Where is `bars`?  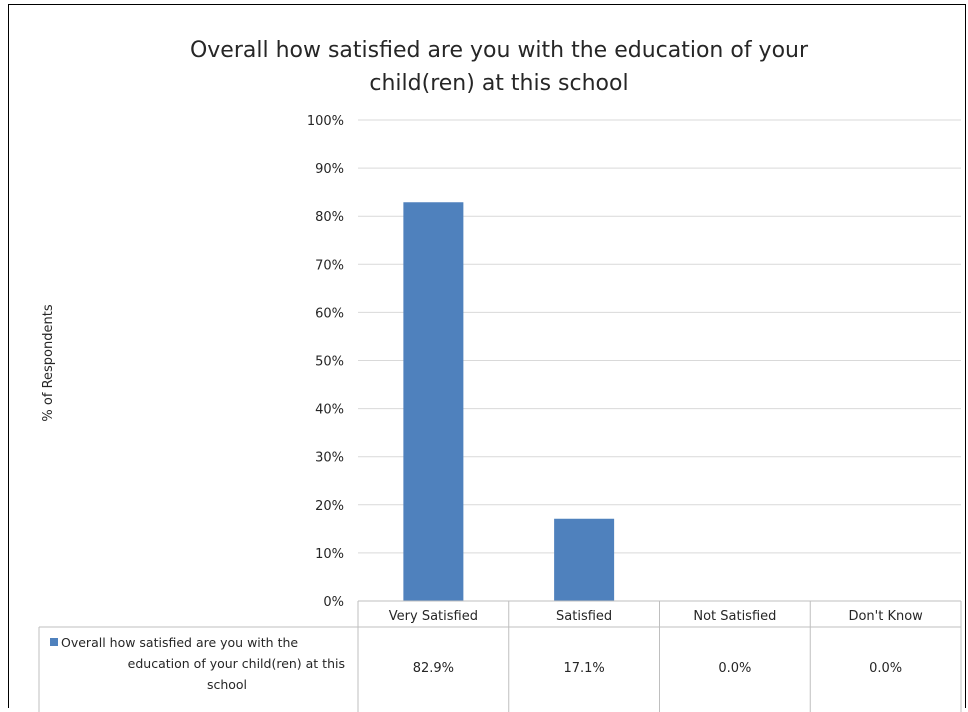 bars is located at coordinates (509, 401).